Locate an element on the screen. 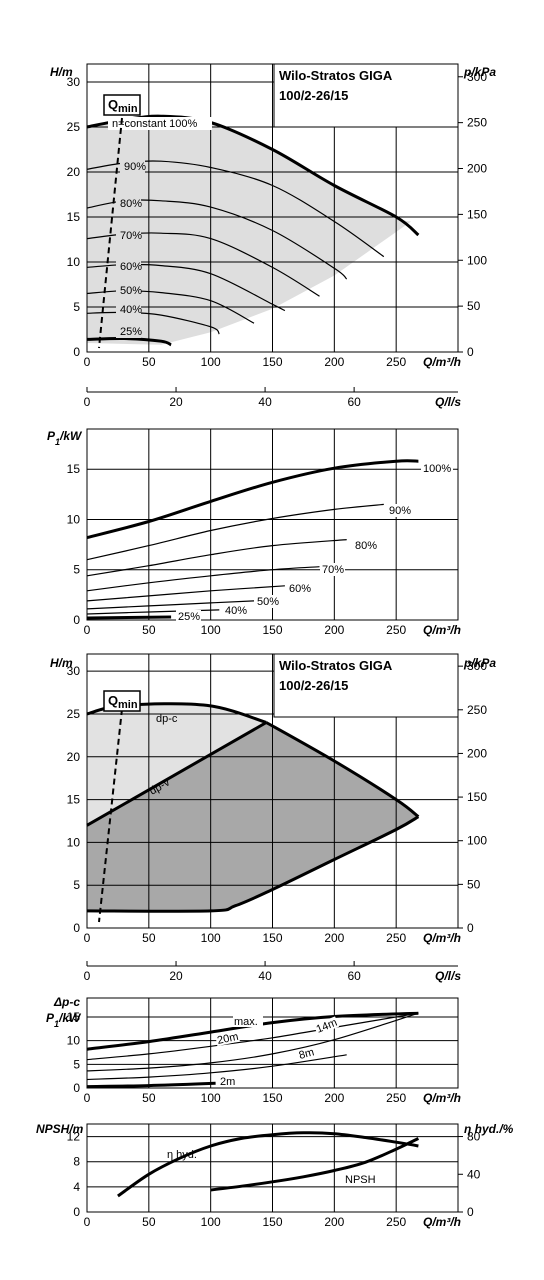 Image resolution: width=544 pixels, height=1280 pixels. curve-label: 90% is located at coordinates (135, 167).